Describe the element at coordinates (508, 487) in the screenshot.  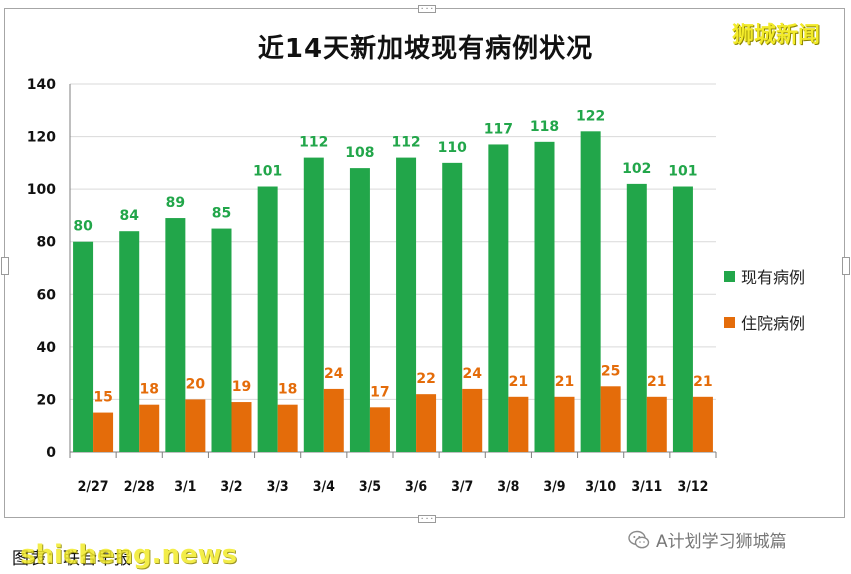
I see `x-tick-label: 3/8` at that location.